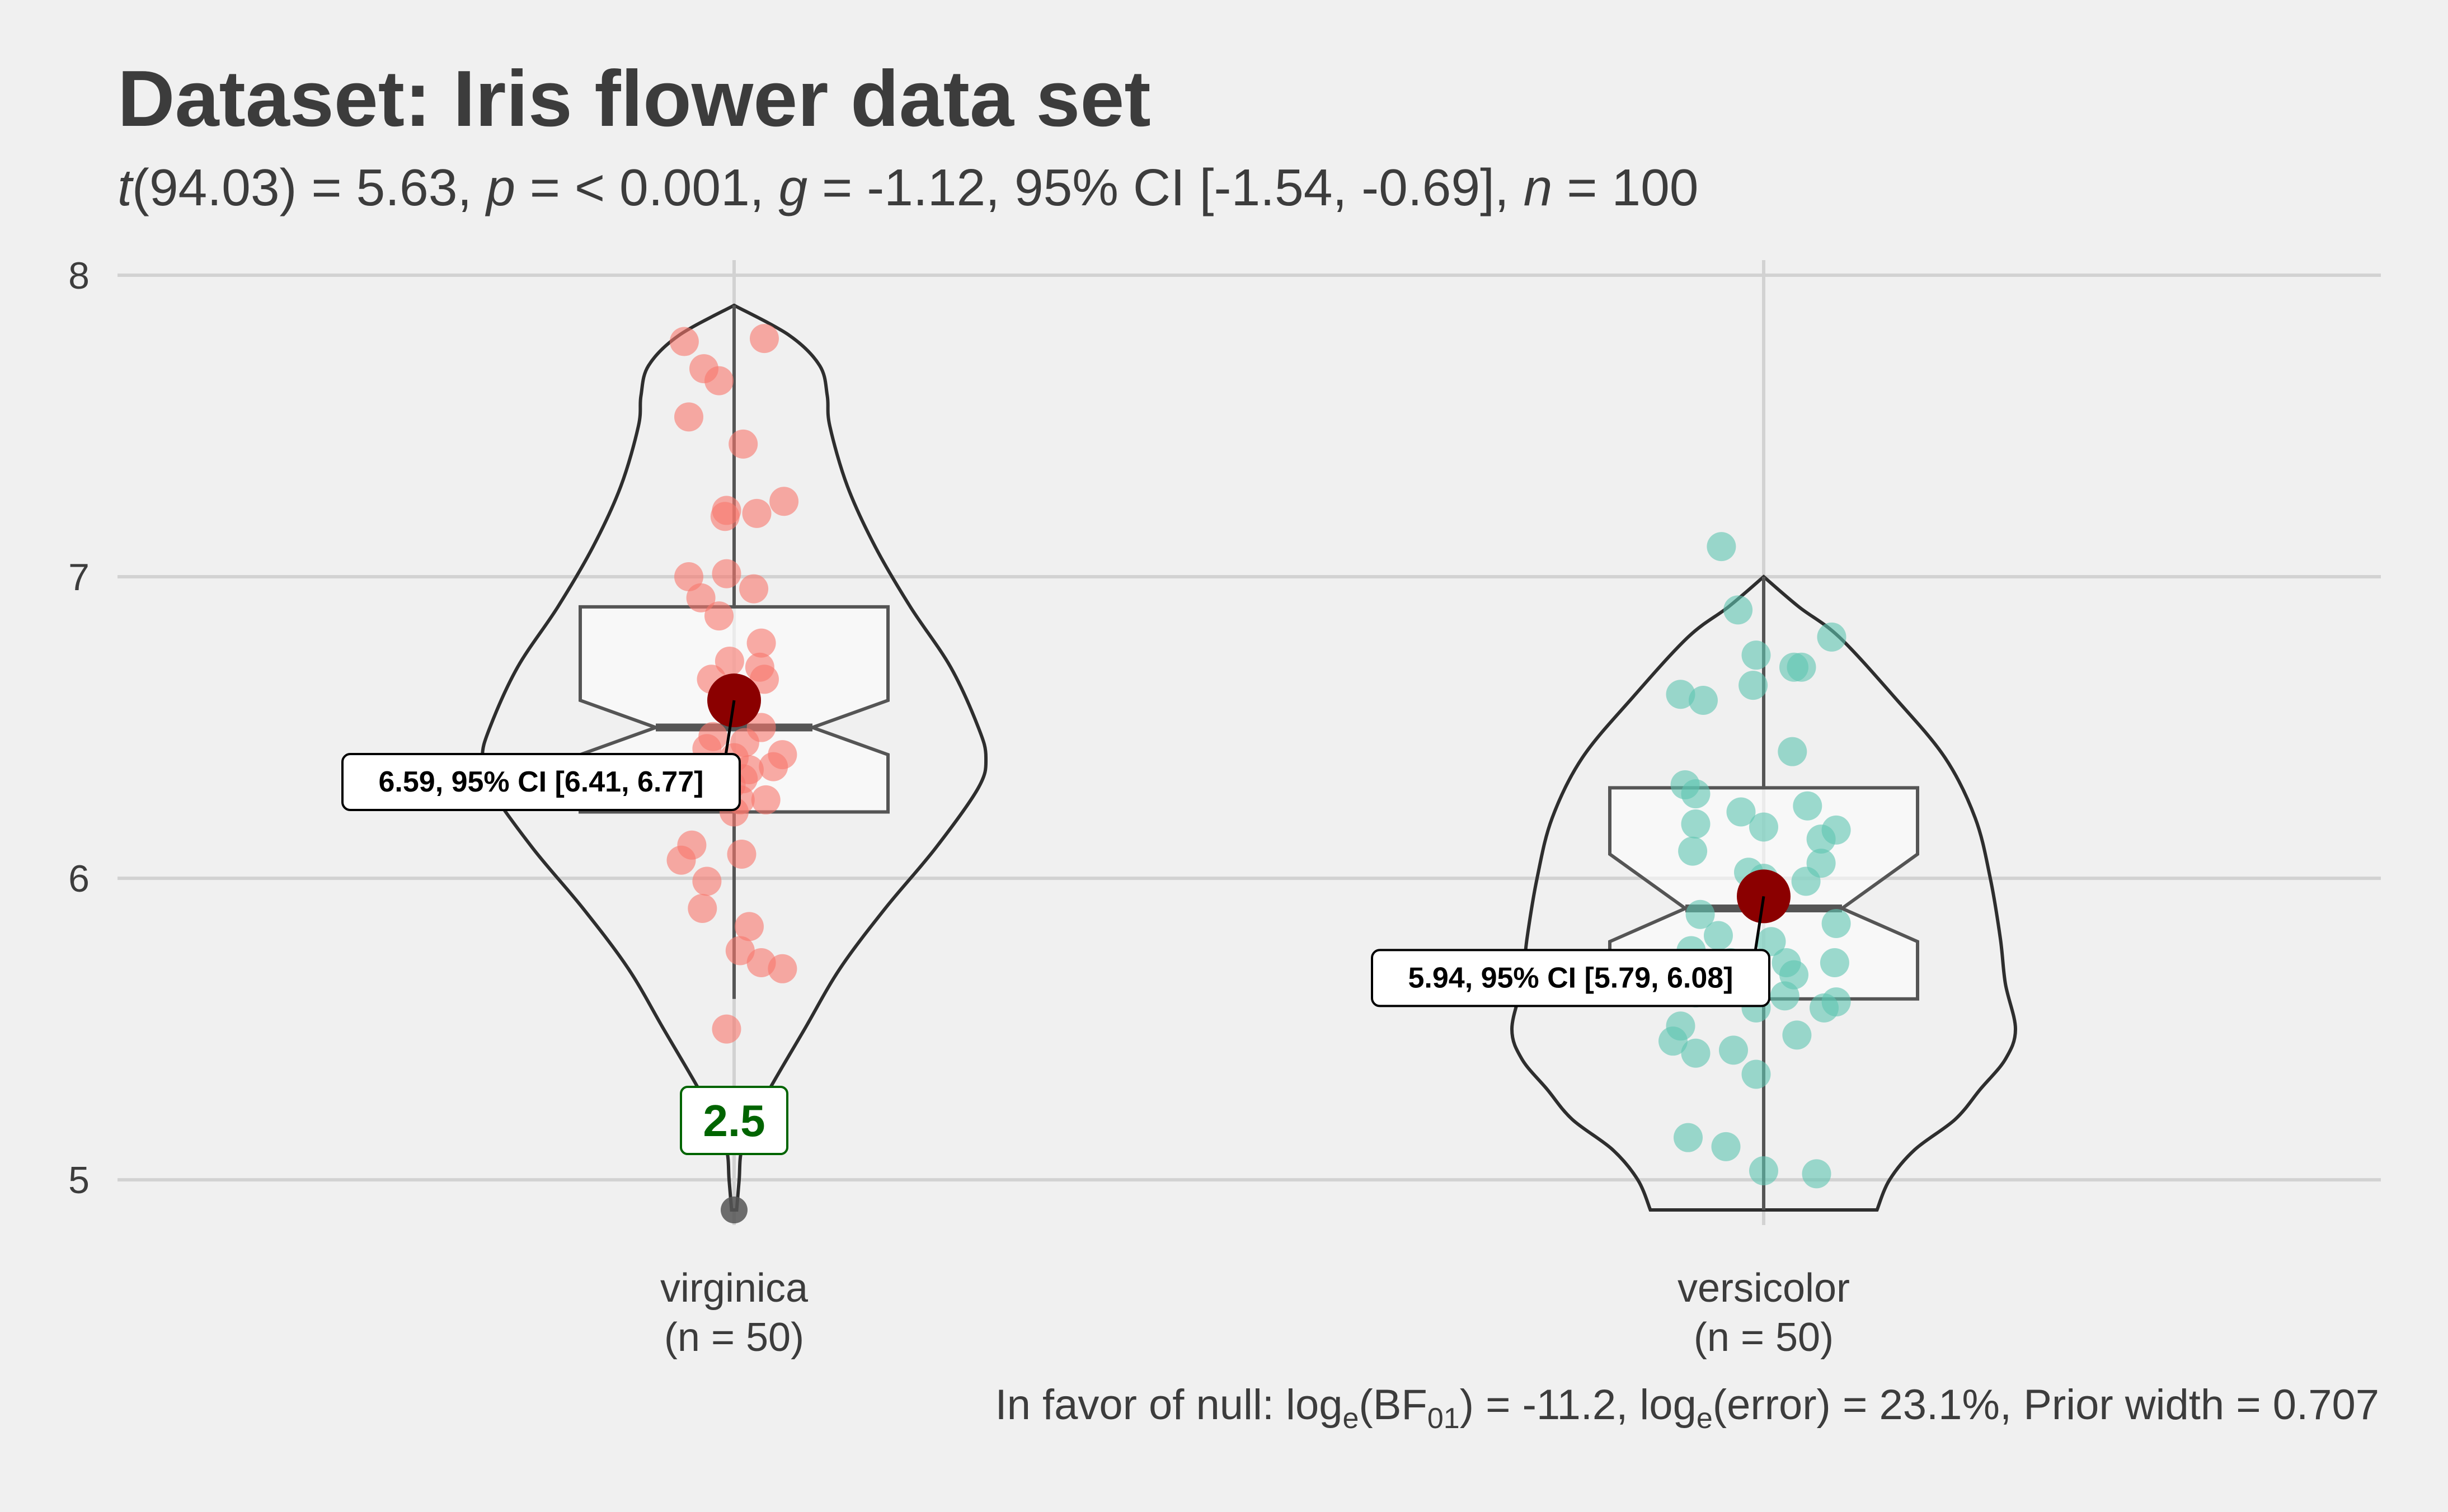  What do you see at coordinates (1578, 1405) in the screenshot?
I see `caption-middle: ) = -11.2, log` at bounding box center [1578, 1405].